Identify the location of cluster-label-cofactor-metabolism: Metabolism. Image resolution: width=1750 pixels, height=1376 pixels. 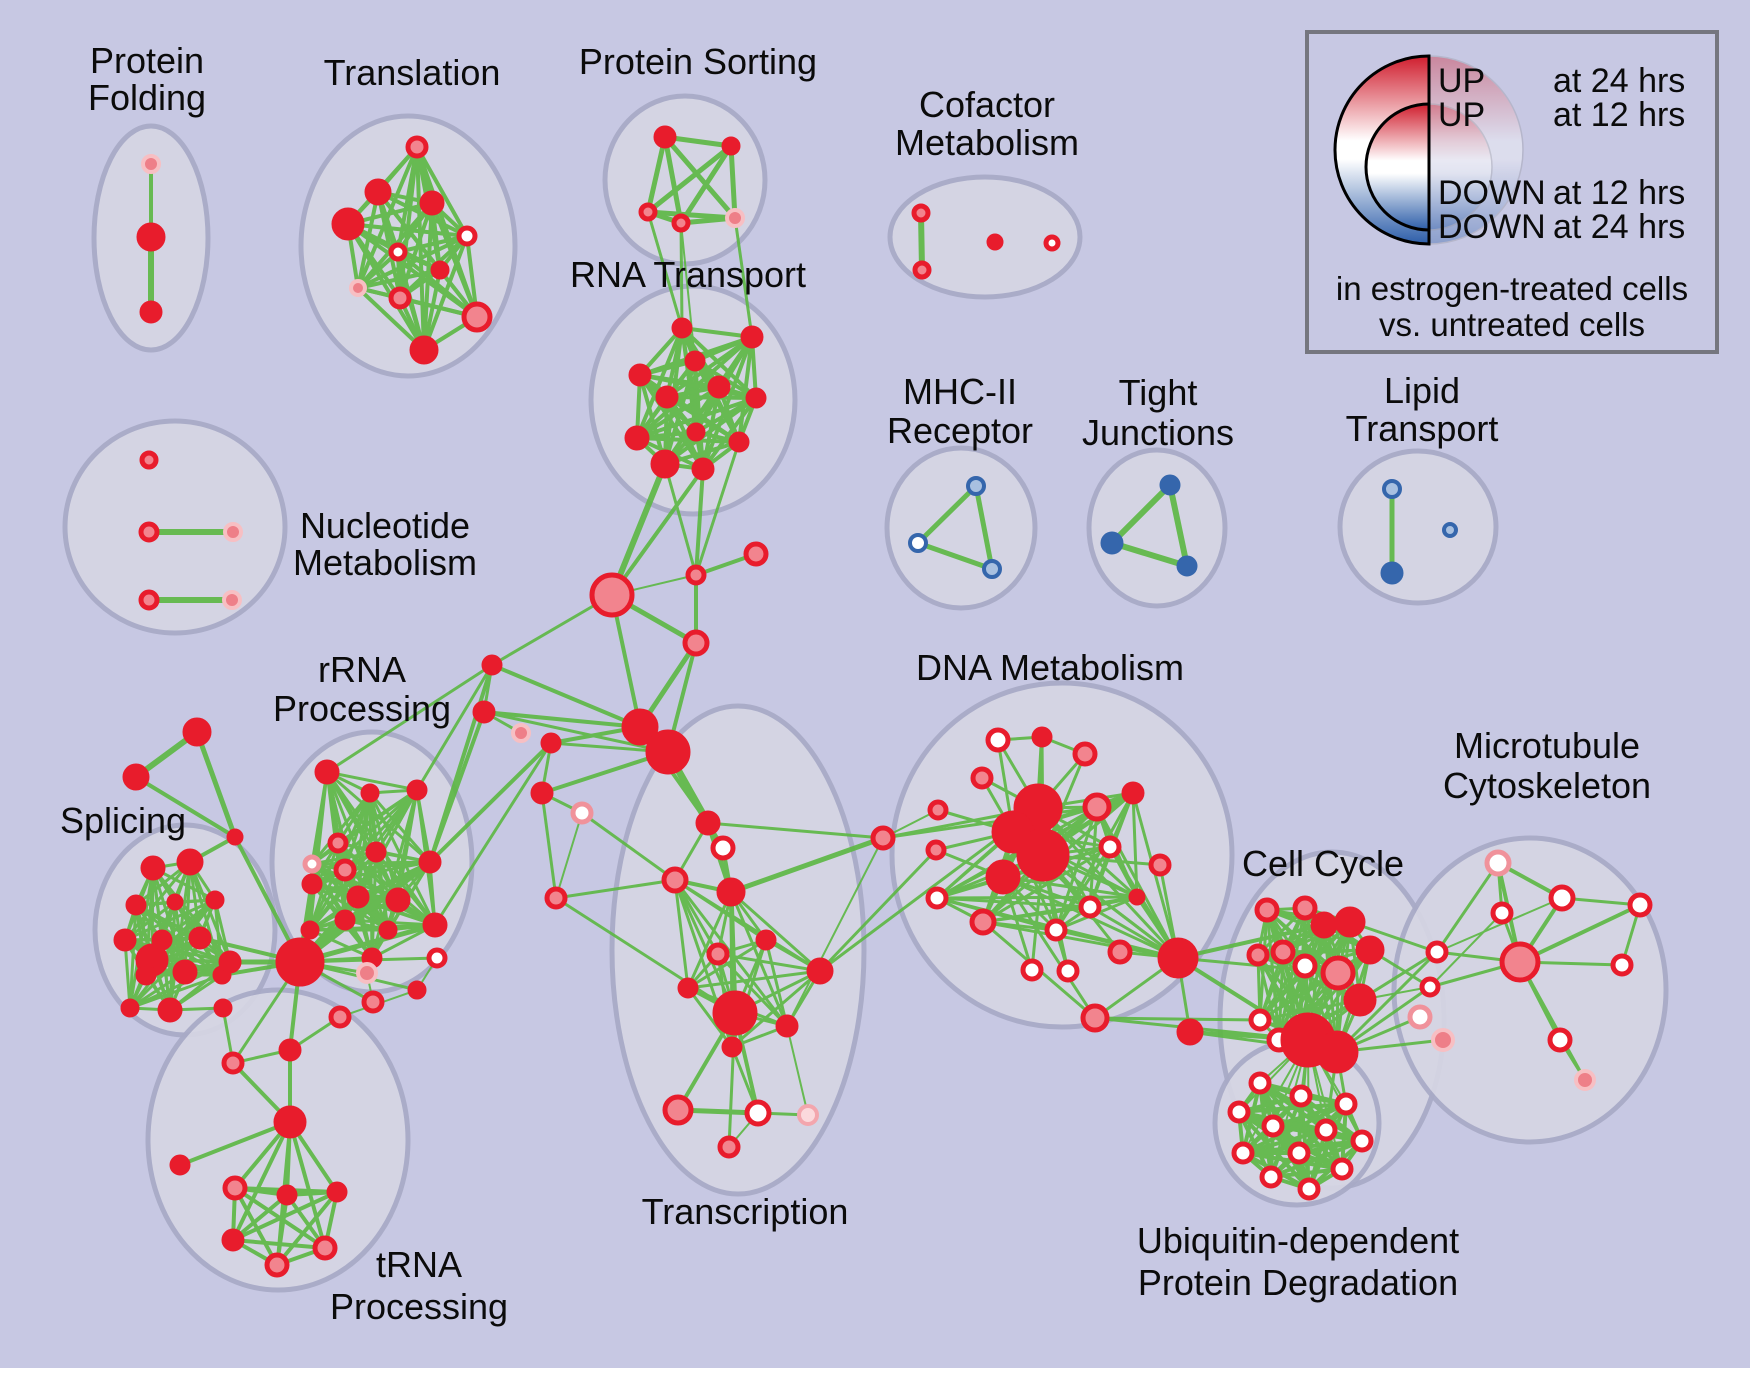
(987, 142).